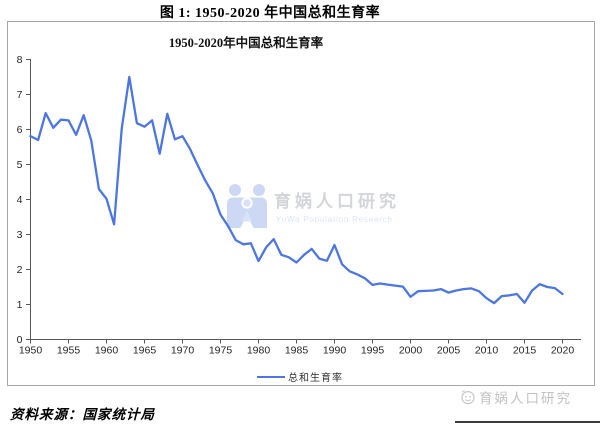 The height and width of the screenshot is (426, 600). Describe the element at coordinates (487, 351) in the screenshot. I see `x-tick-label: 2010` at that location.